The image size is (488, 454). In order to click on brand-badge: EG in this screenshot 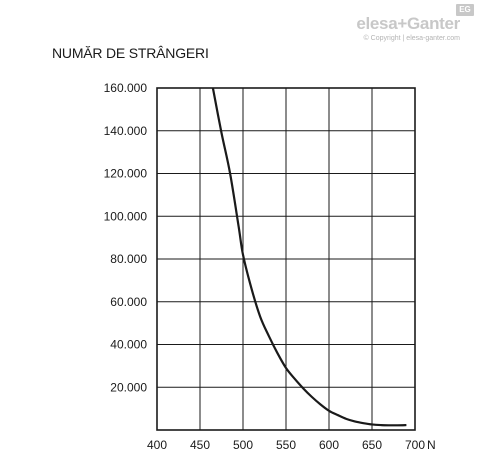, I will do `click(465, 10)`.